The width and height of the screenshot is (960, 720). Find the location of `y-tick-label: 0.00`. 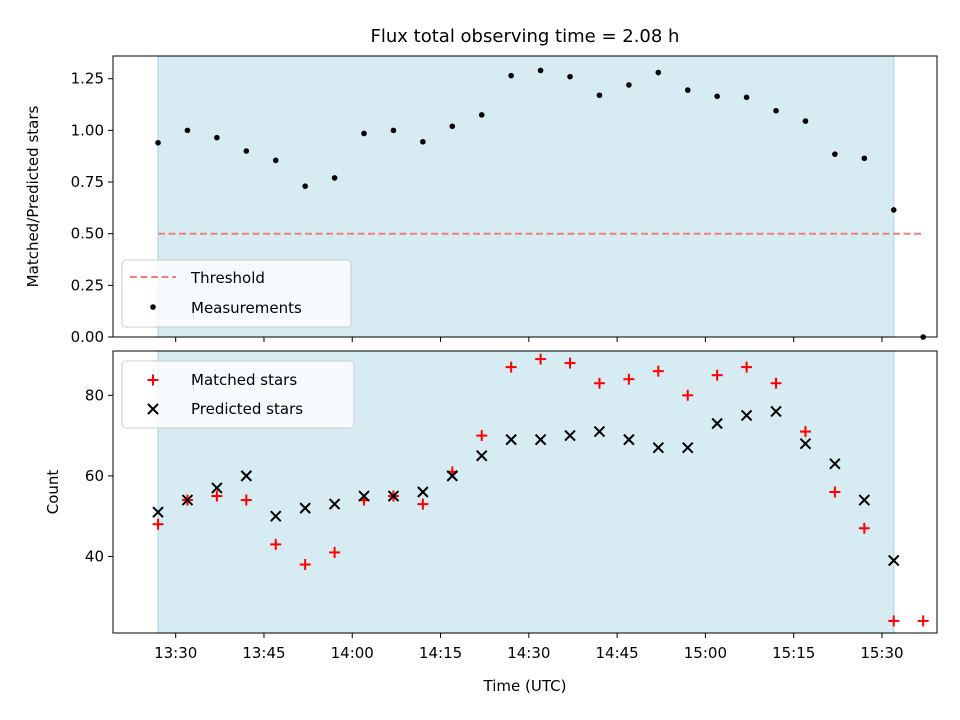

y-tick-label: 0.00 is located at coordinates (87, 337).